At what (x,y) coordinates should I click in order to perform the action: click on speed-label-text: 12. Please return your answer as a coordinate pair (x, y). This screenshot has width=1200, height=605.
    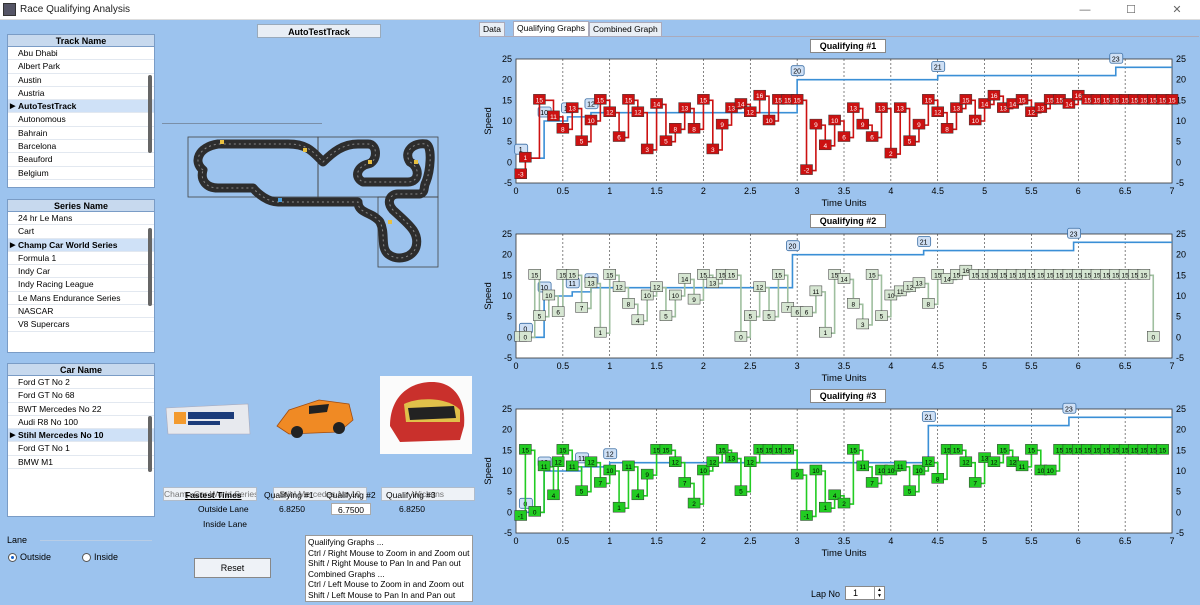
    Looking at the image, I should click on (591, 463).